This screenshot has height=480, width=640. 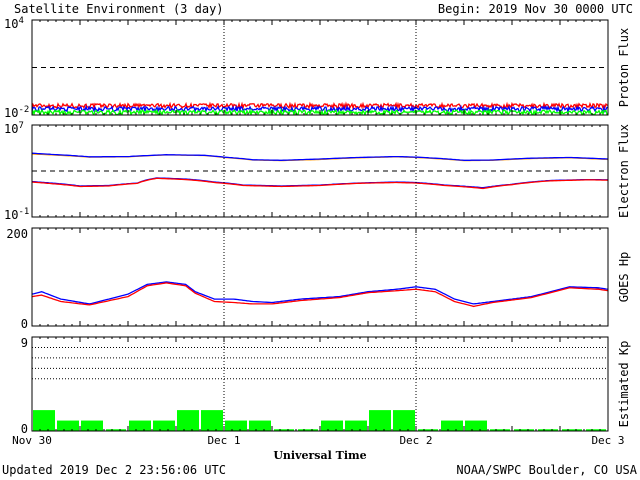 What do you see at coordinates (546, 470) in the screenshot?
I see `credit: NOAA/SWPC Boulder, CO USA` at bounding box center [546, 470].